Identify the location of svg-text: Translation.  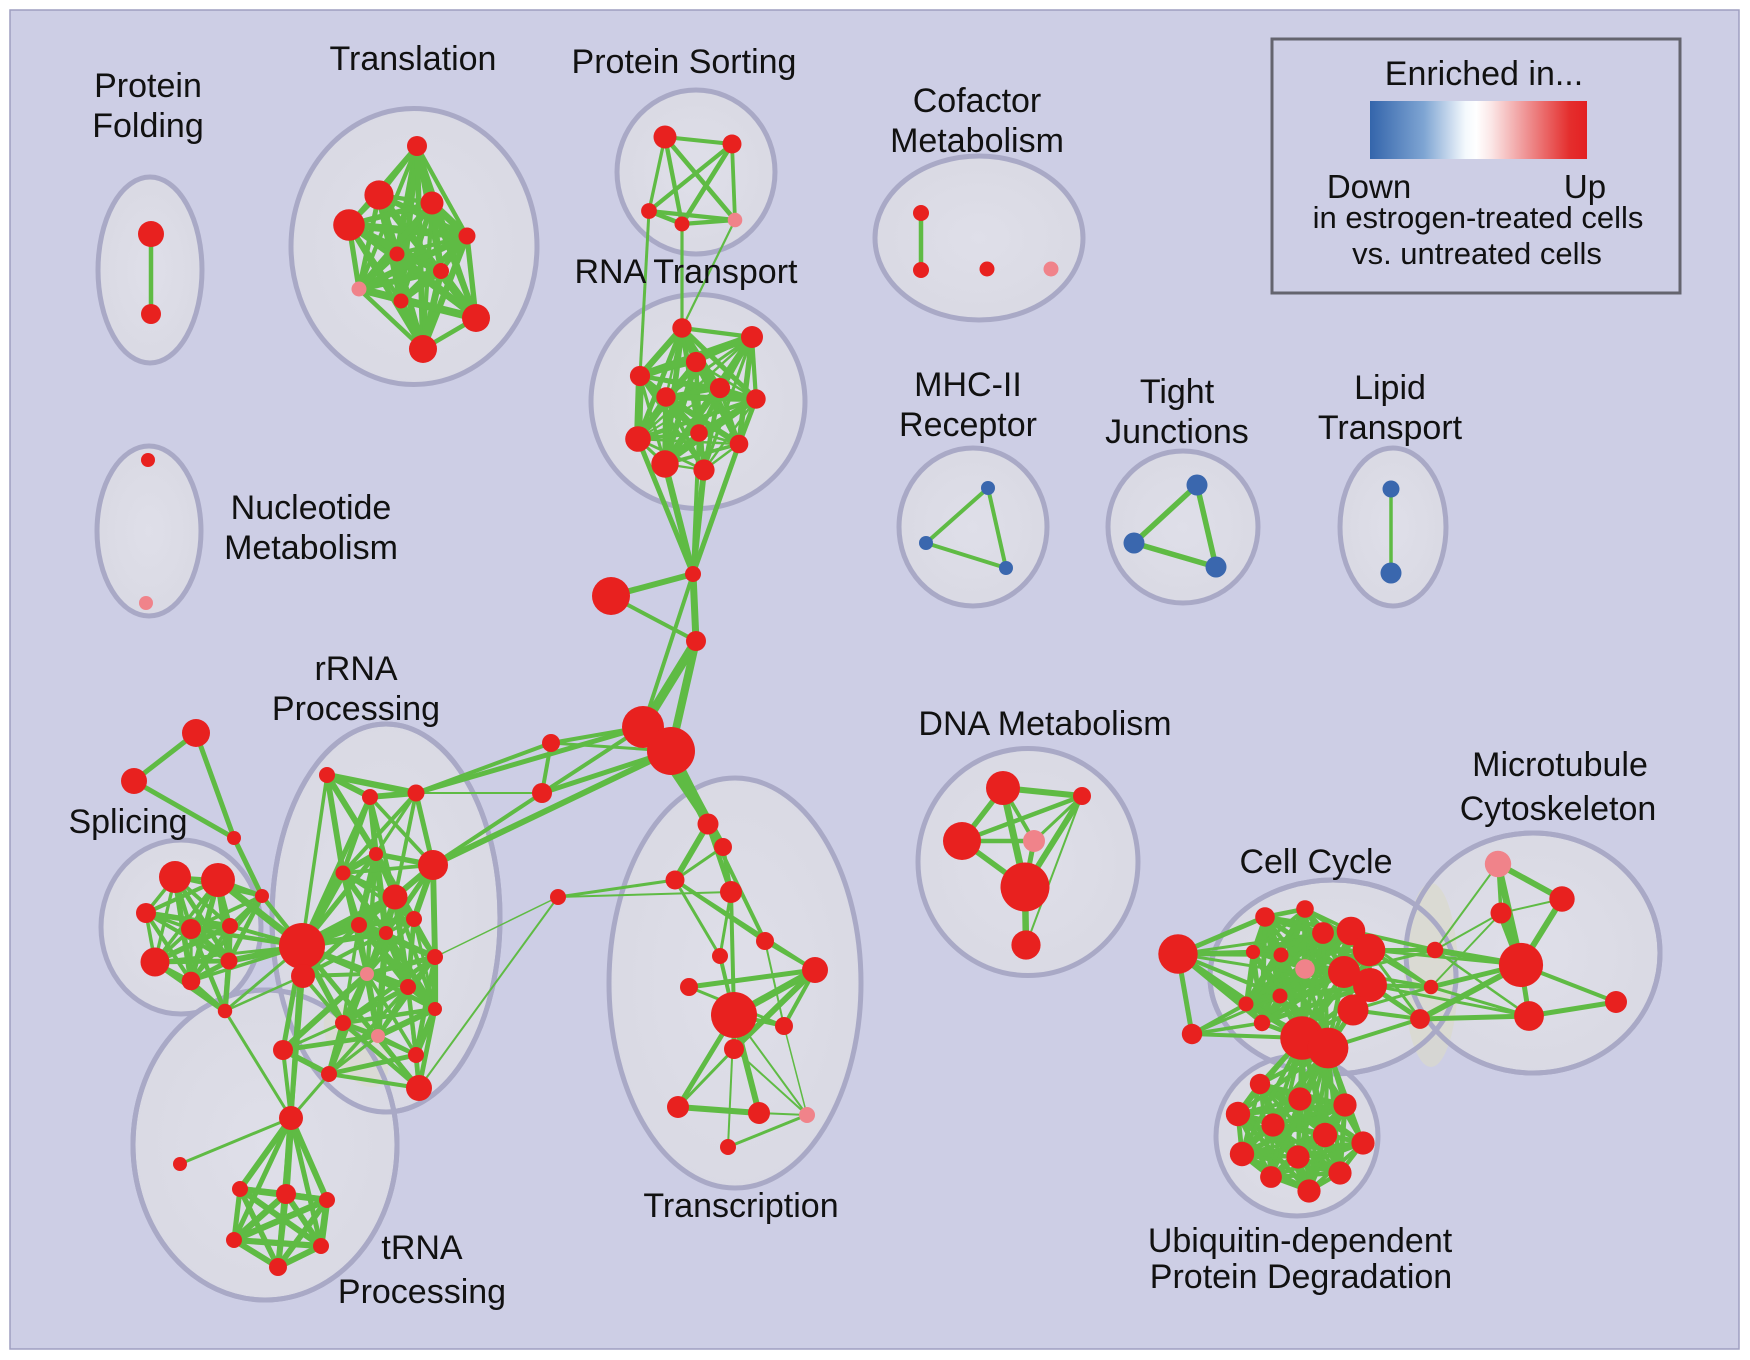
(413, 59).